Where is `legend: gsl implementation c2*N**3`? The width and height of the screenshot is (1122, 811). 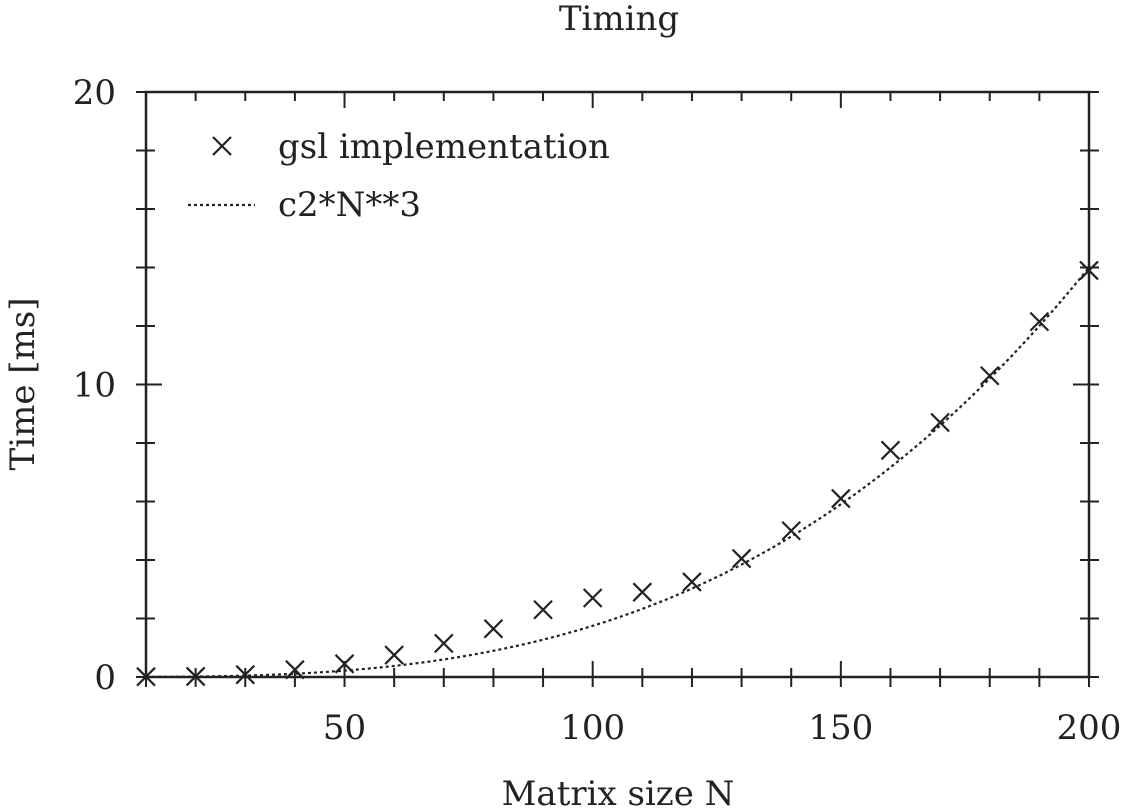 legend: gsl implementation c2*N**3 is located at coordinates (399, 176).